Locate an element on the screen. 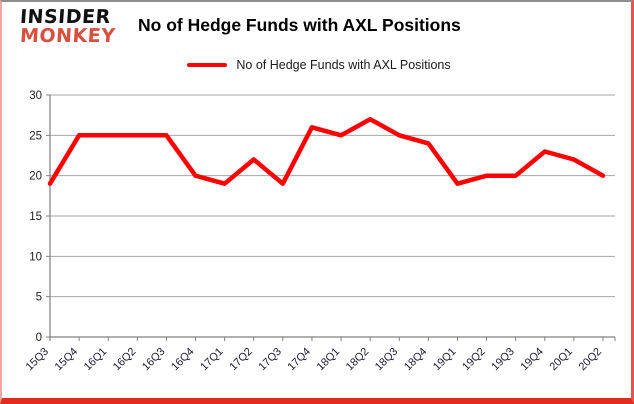 Image resolution: width=634 pixels, height=404 pixels. y-tick-label: 5 is located at coordinates (39, 298).